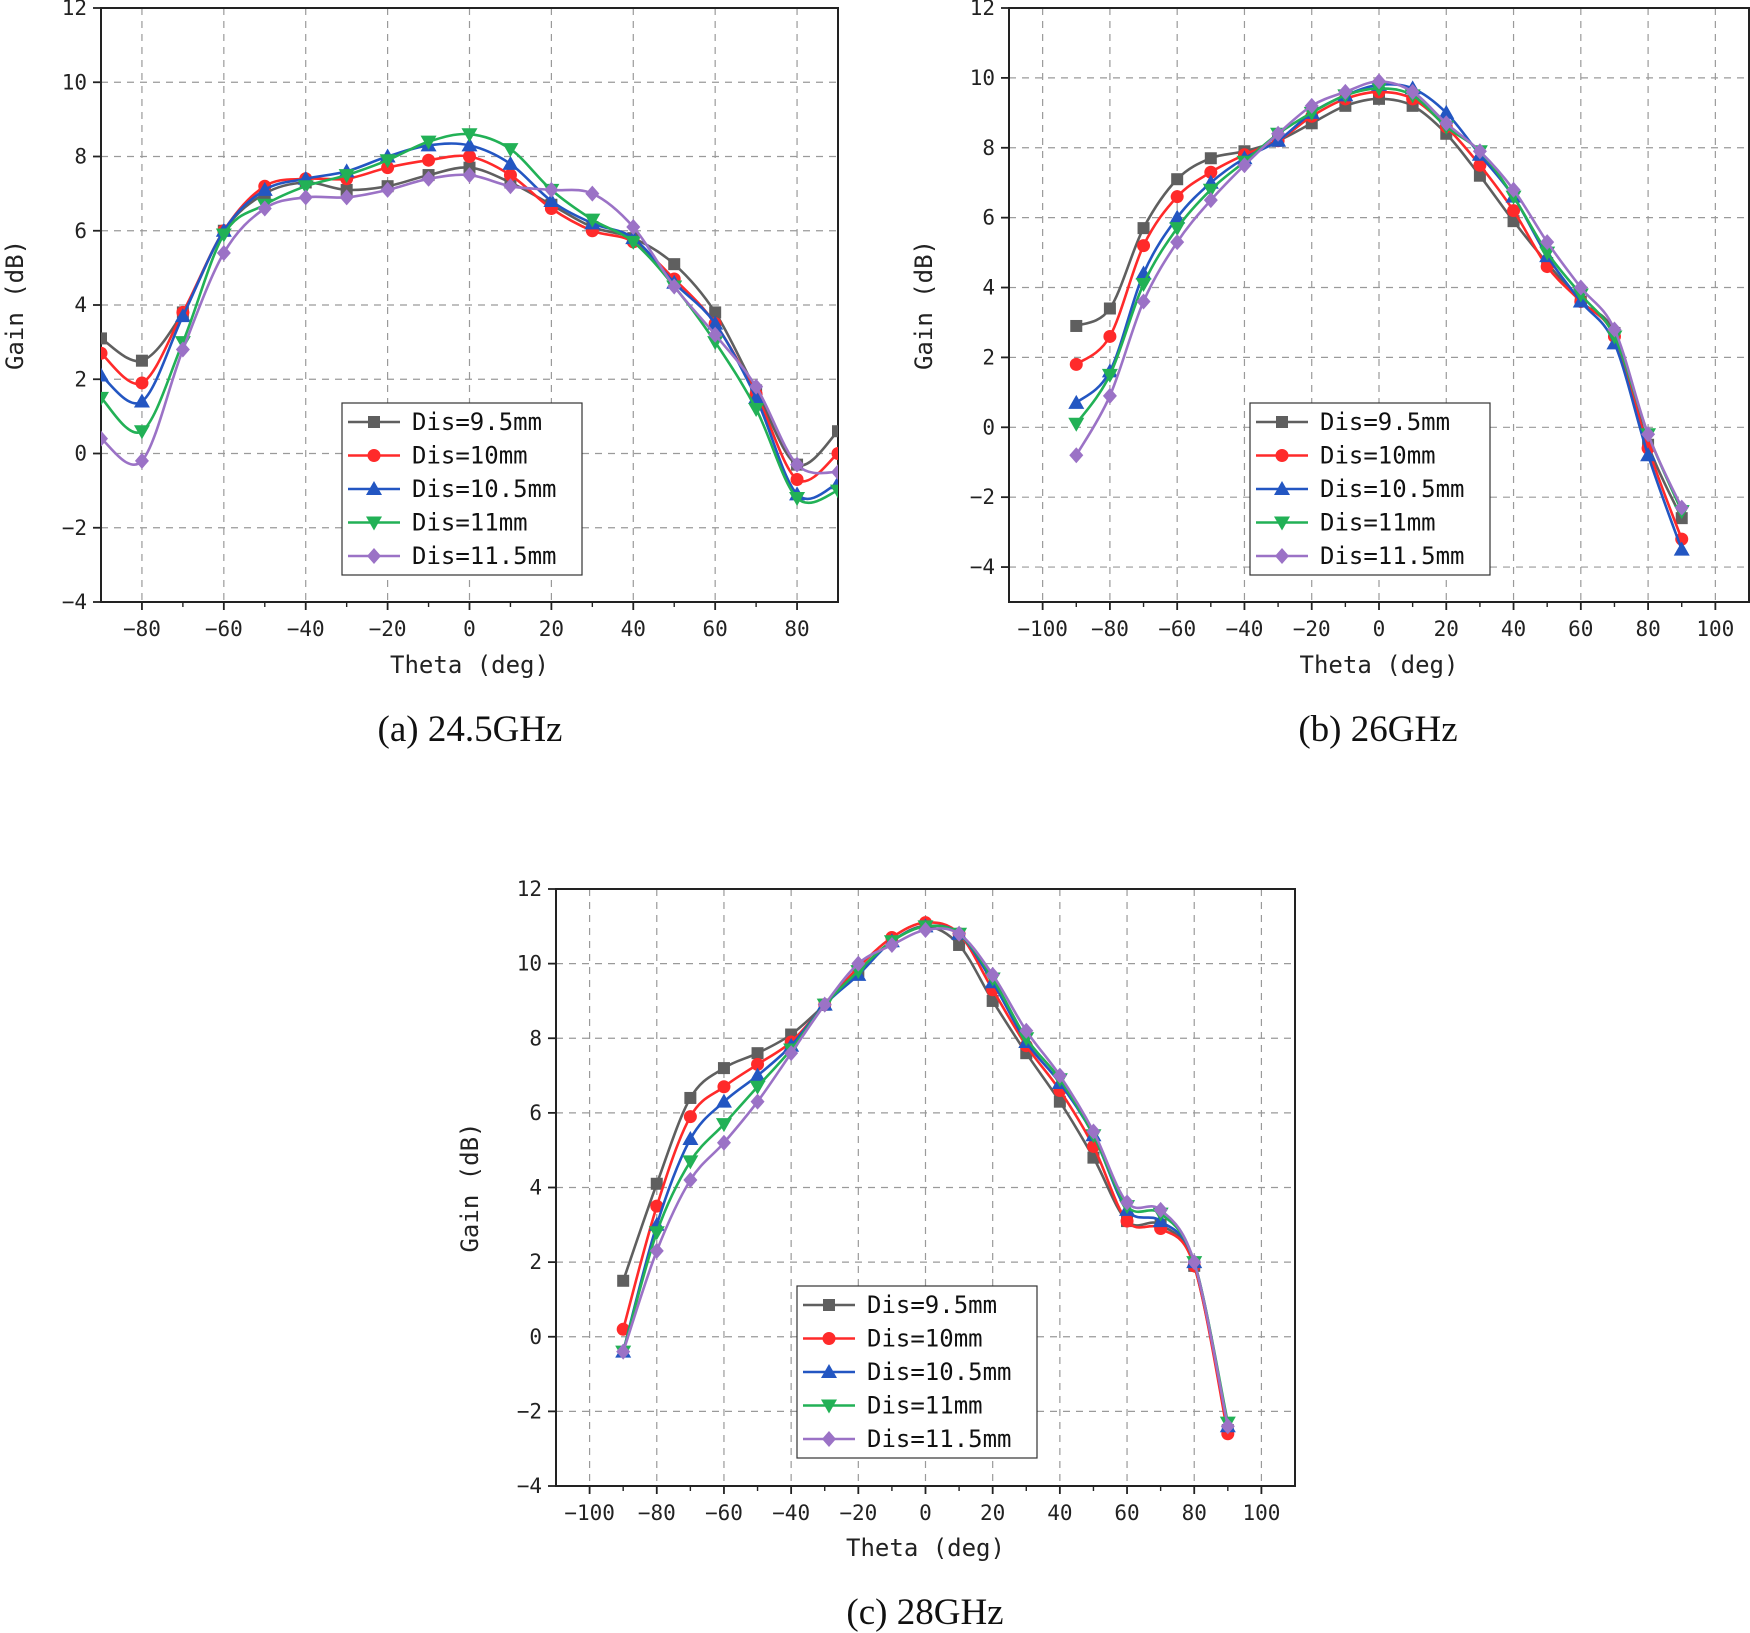 The image size is (1750, 1633). Describe the element at coordinates (15, 305) in the screenshot. I see `y-axis-title: Gain (dB)` at that location.